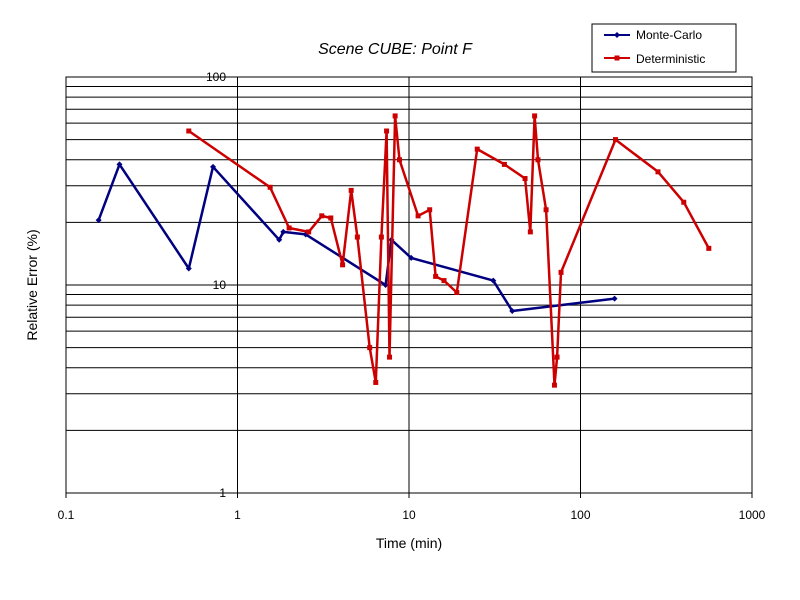 This screenshot has width=800, height=600. Describe the element at coordinates (617, 58) in the screenshot. I see `legend-marker-deterministic` at that location.